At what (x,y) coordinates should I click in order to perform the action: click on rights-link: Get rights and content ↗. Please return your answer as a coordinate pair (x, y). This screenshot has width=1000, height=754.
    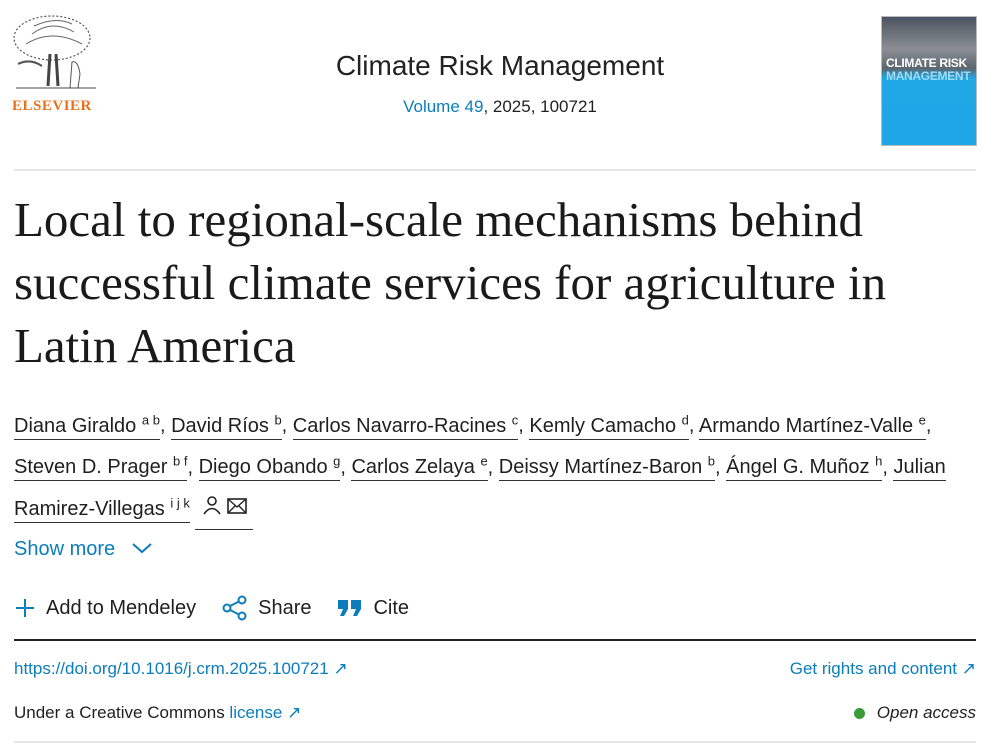
    Looking at the image, I should click on (882, 668).